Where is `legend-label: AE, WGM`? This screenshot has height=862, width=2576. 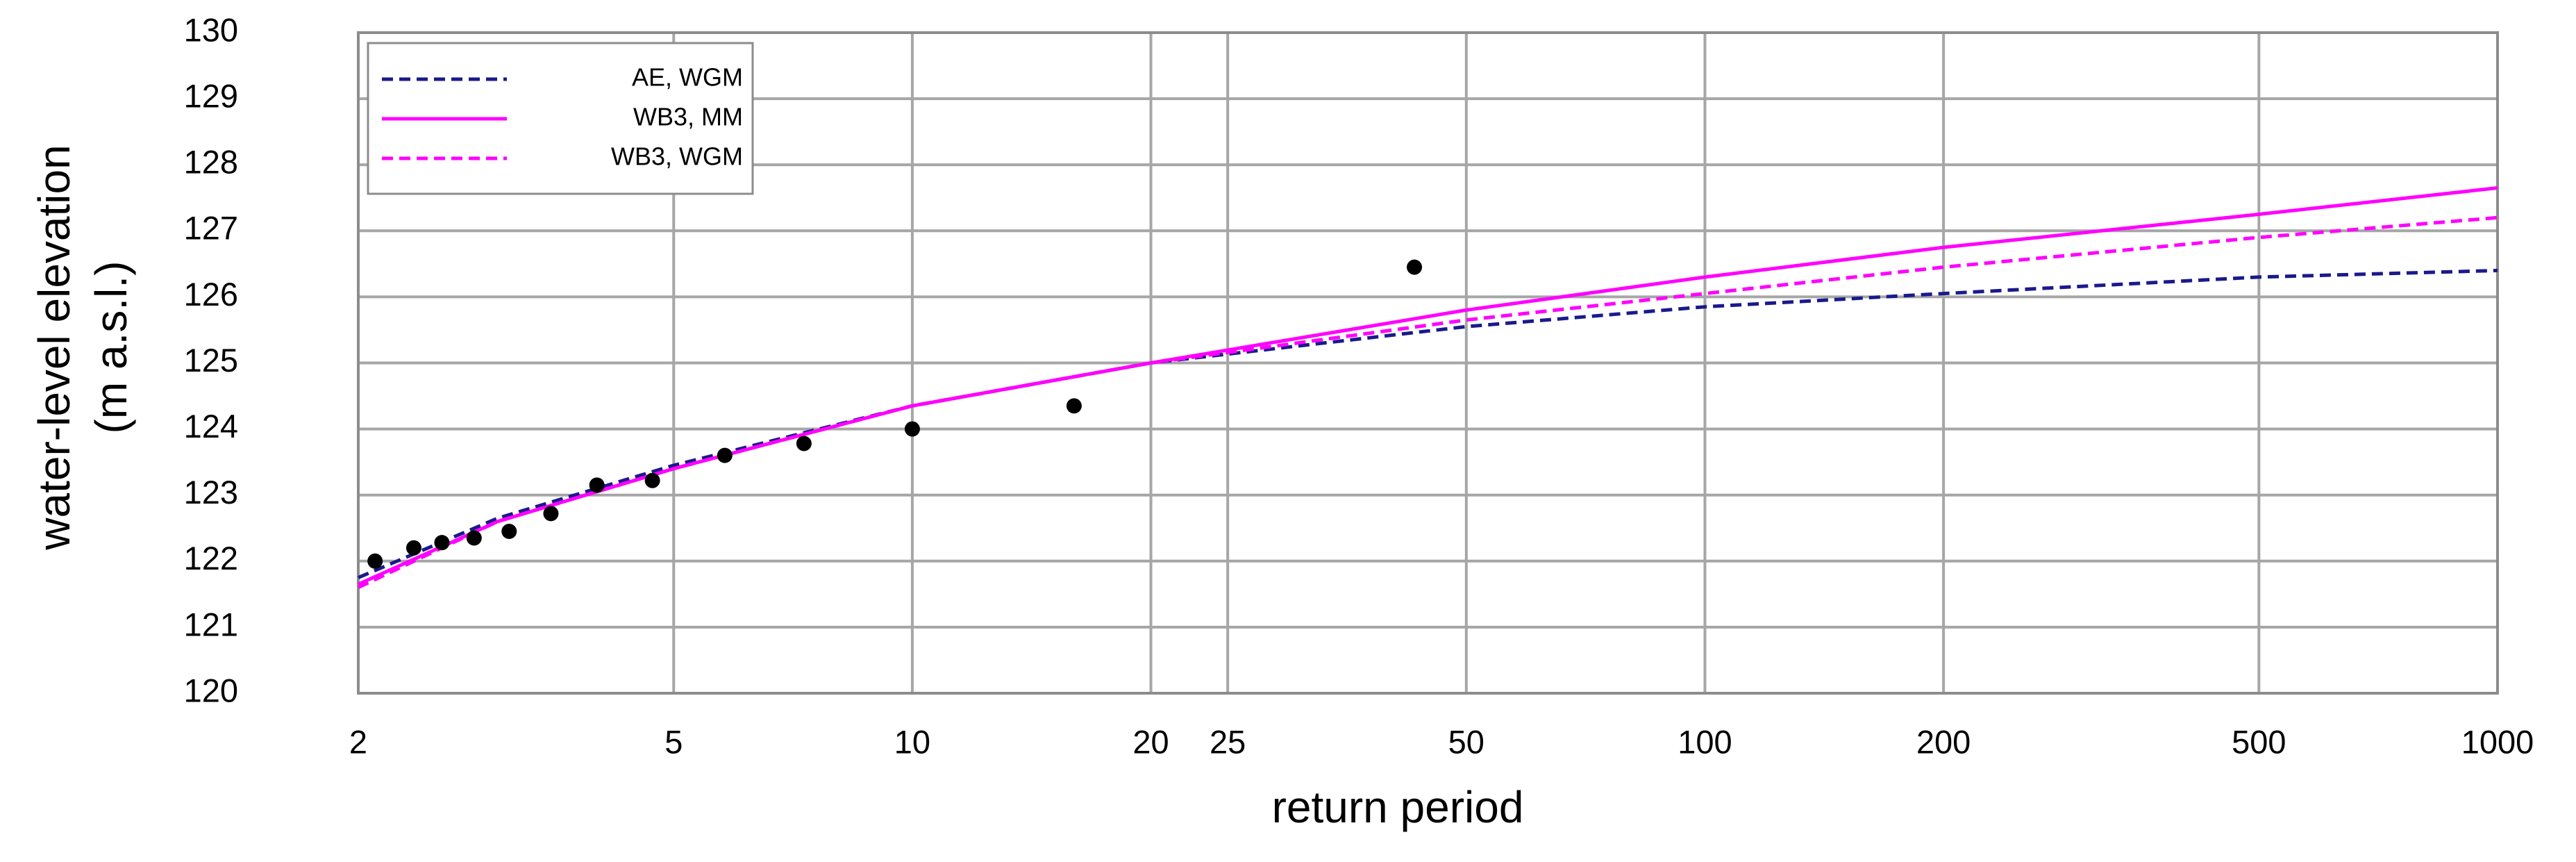
legend-label: AE, WGM is located at coordinates (687, 77).